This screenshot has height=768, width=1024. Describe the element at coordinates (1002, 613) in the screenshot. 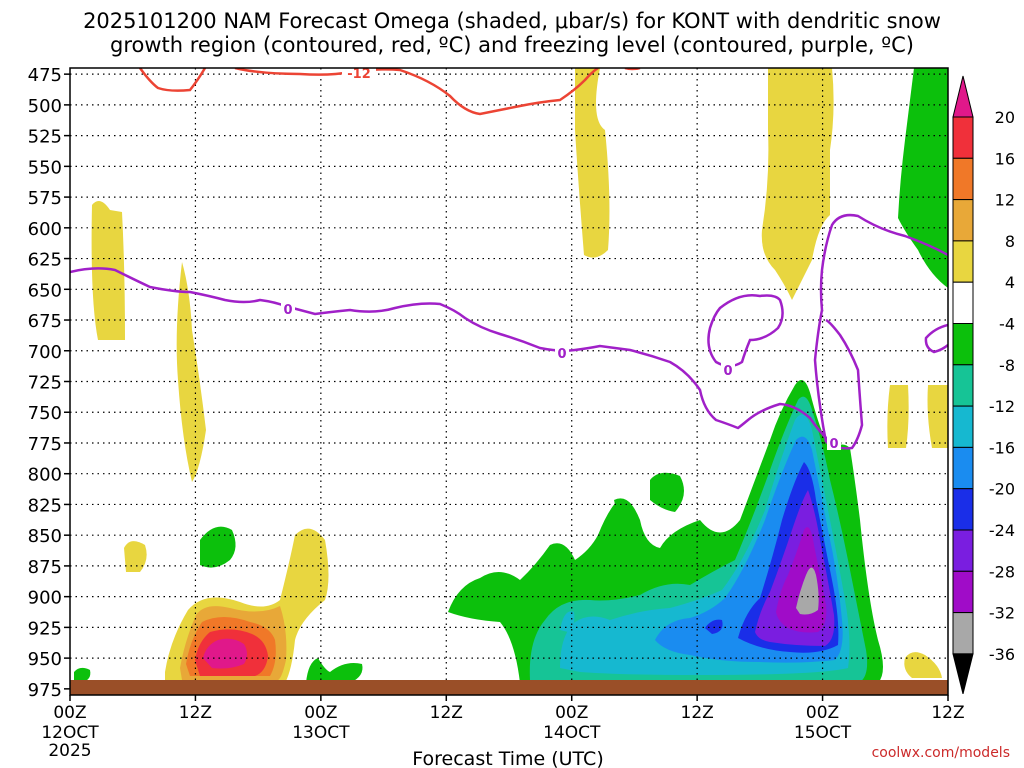

I see `colorbar-label: -32` at that location.